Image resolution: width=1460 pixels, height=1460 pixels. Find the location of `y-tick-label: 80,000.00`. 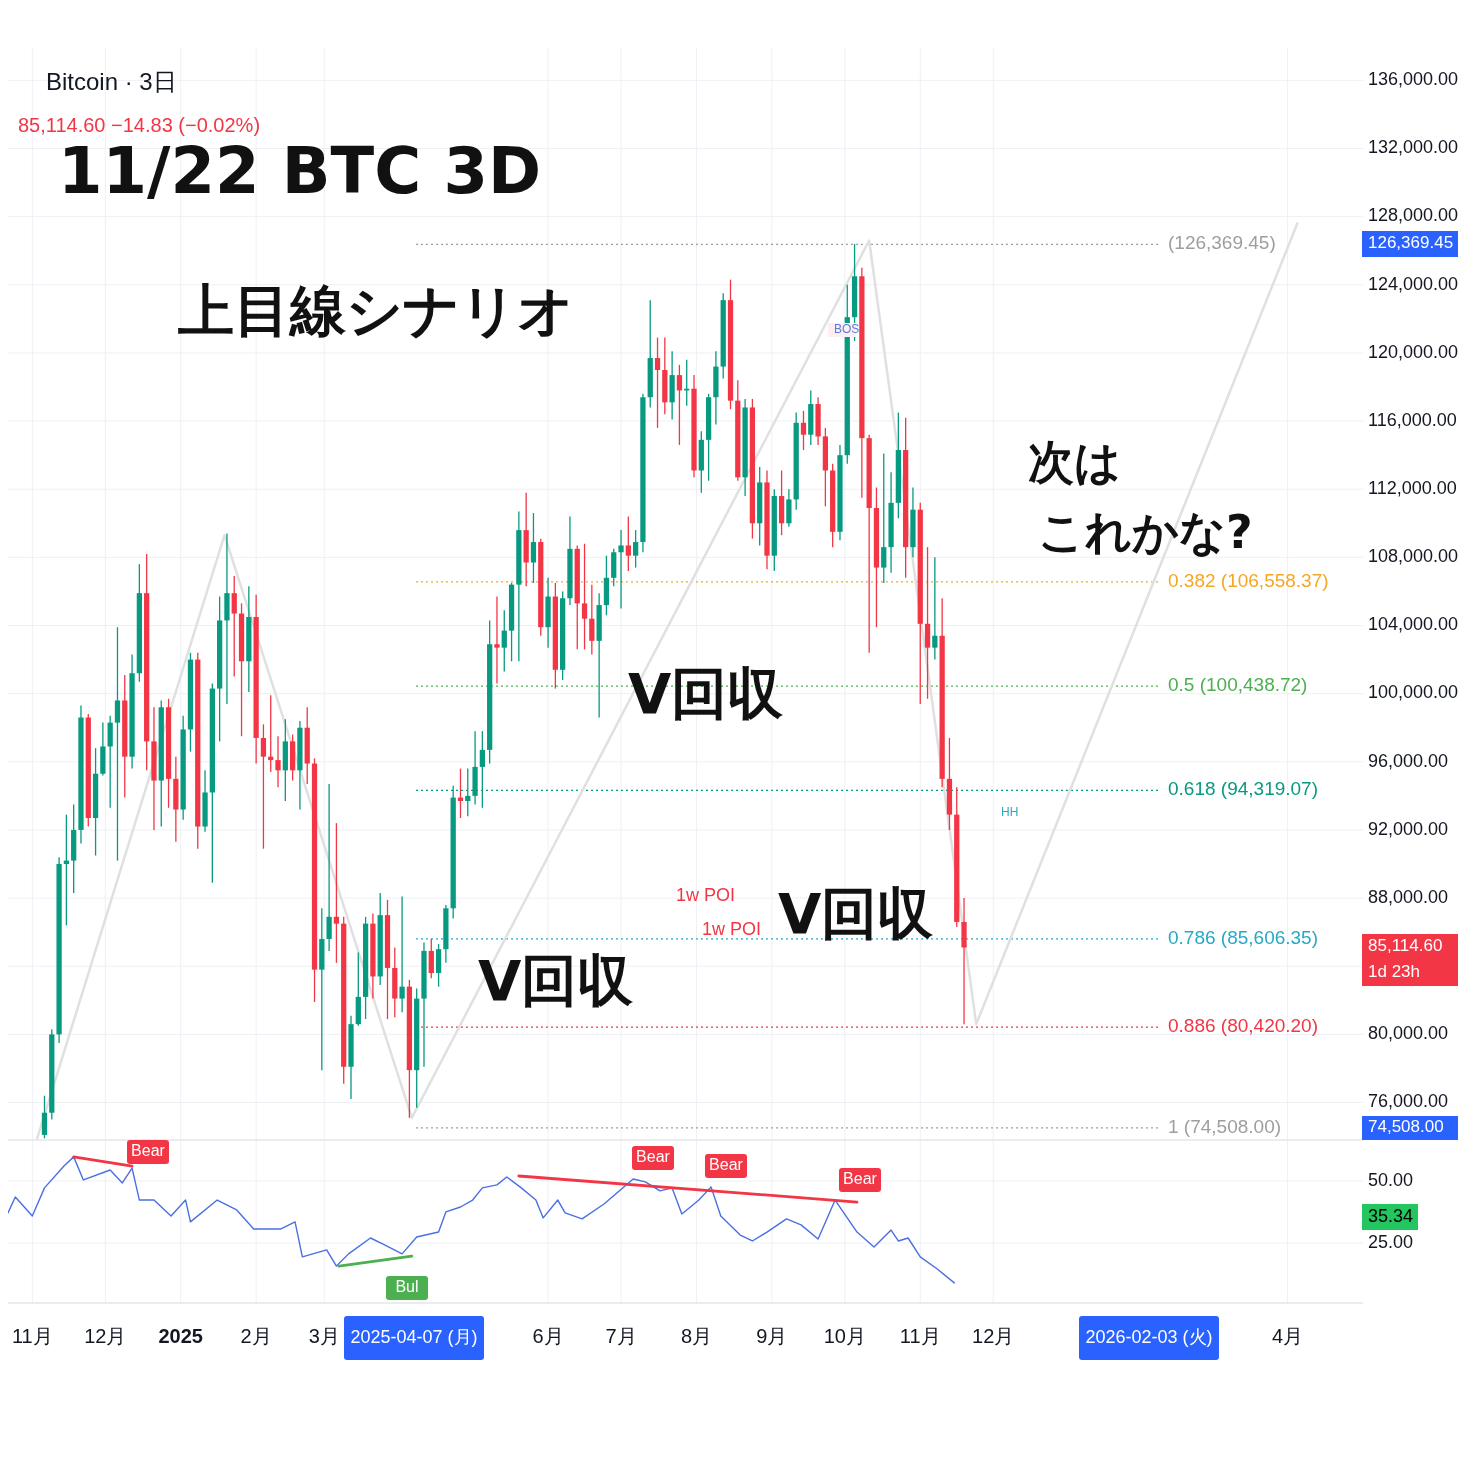

y-tick-label: 80,000.00 is located at coordinates (1408, 1033).